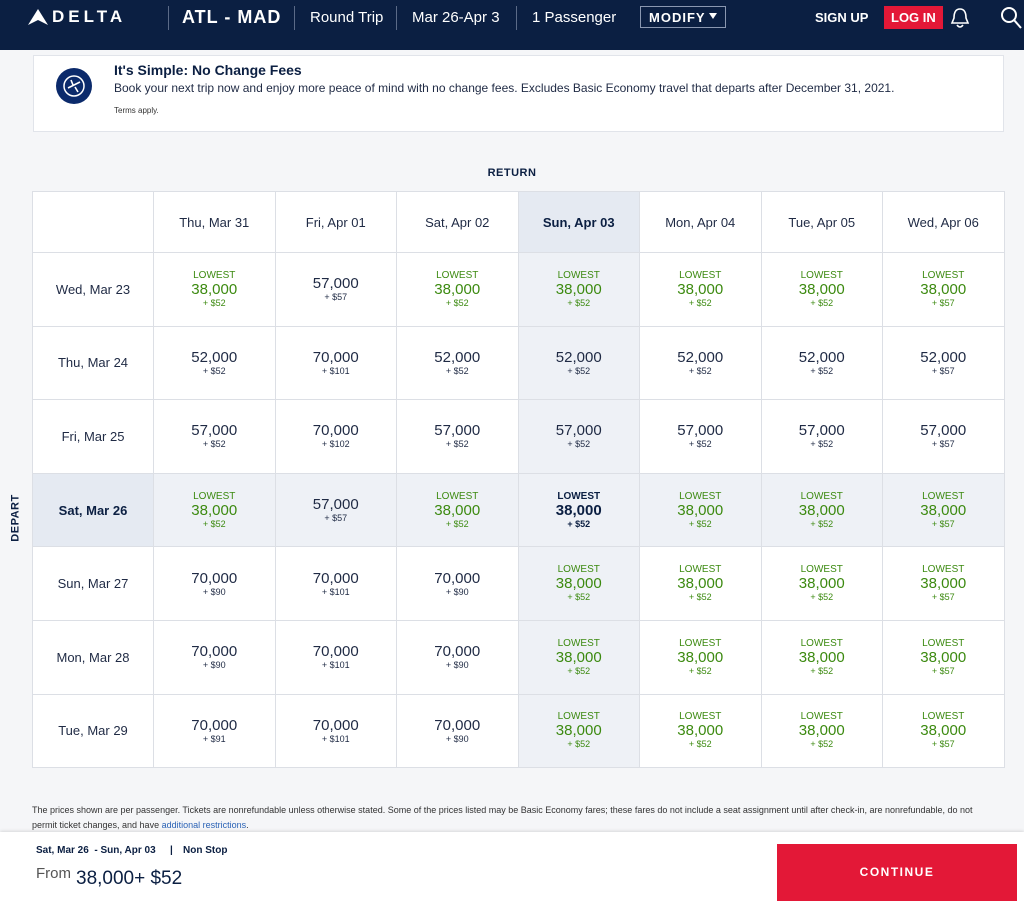  Describe the element at coordinates (93, 363) in the screenshot. I see `depart-date: Thu, Mar 24` at that location.